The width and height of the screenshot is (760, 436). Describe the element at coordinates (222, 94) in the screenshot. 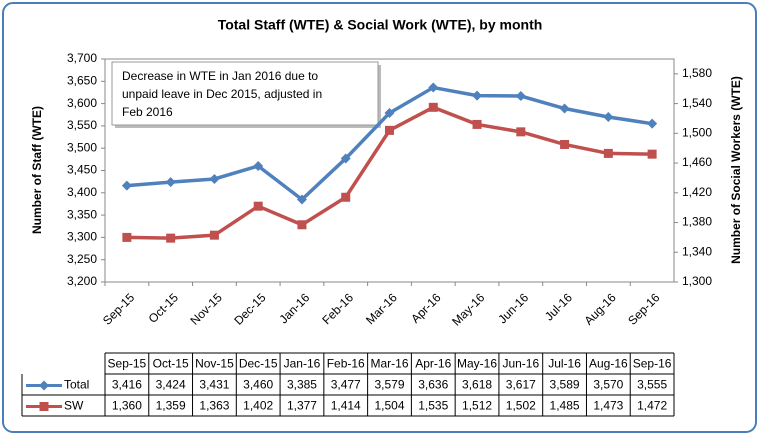

I see `annotation-line: unpaid leave in Dec 2015, adjusted in` at that location.